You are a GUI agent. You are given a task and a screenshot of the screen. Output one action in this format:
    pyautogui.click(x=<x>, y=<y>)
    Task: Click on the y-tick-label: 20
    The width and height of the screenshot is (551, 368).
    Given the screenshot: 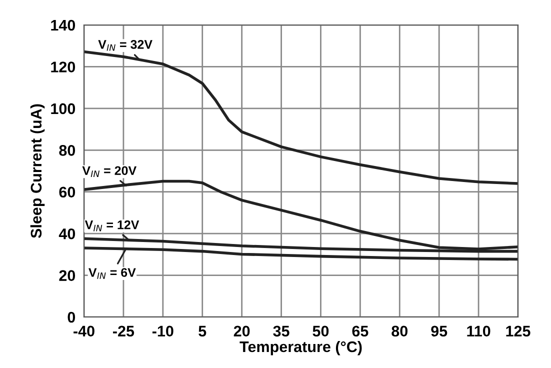 What is the action you would take?
    pyautogui.click(x=67, y=275)
    